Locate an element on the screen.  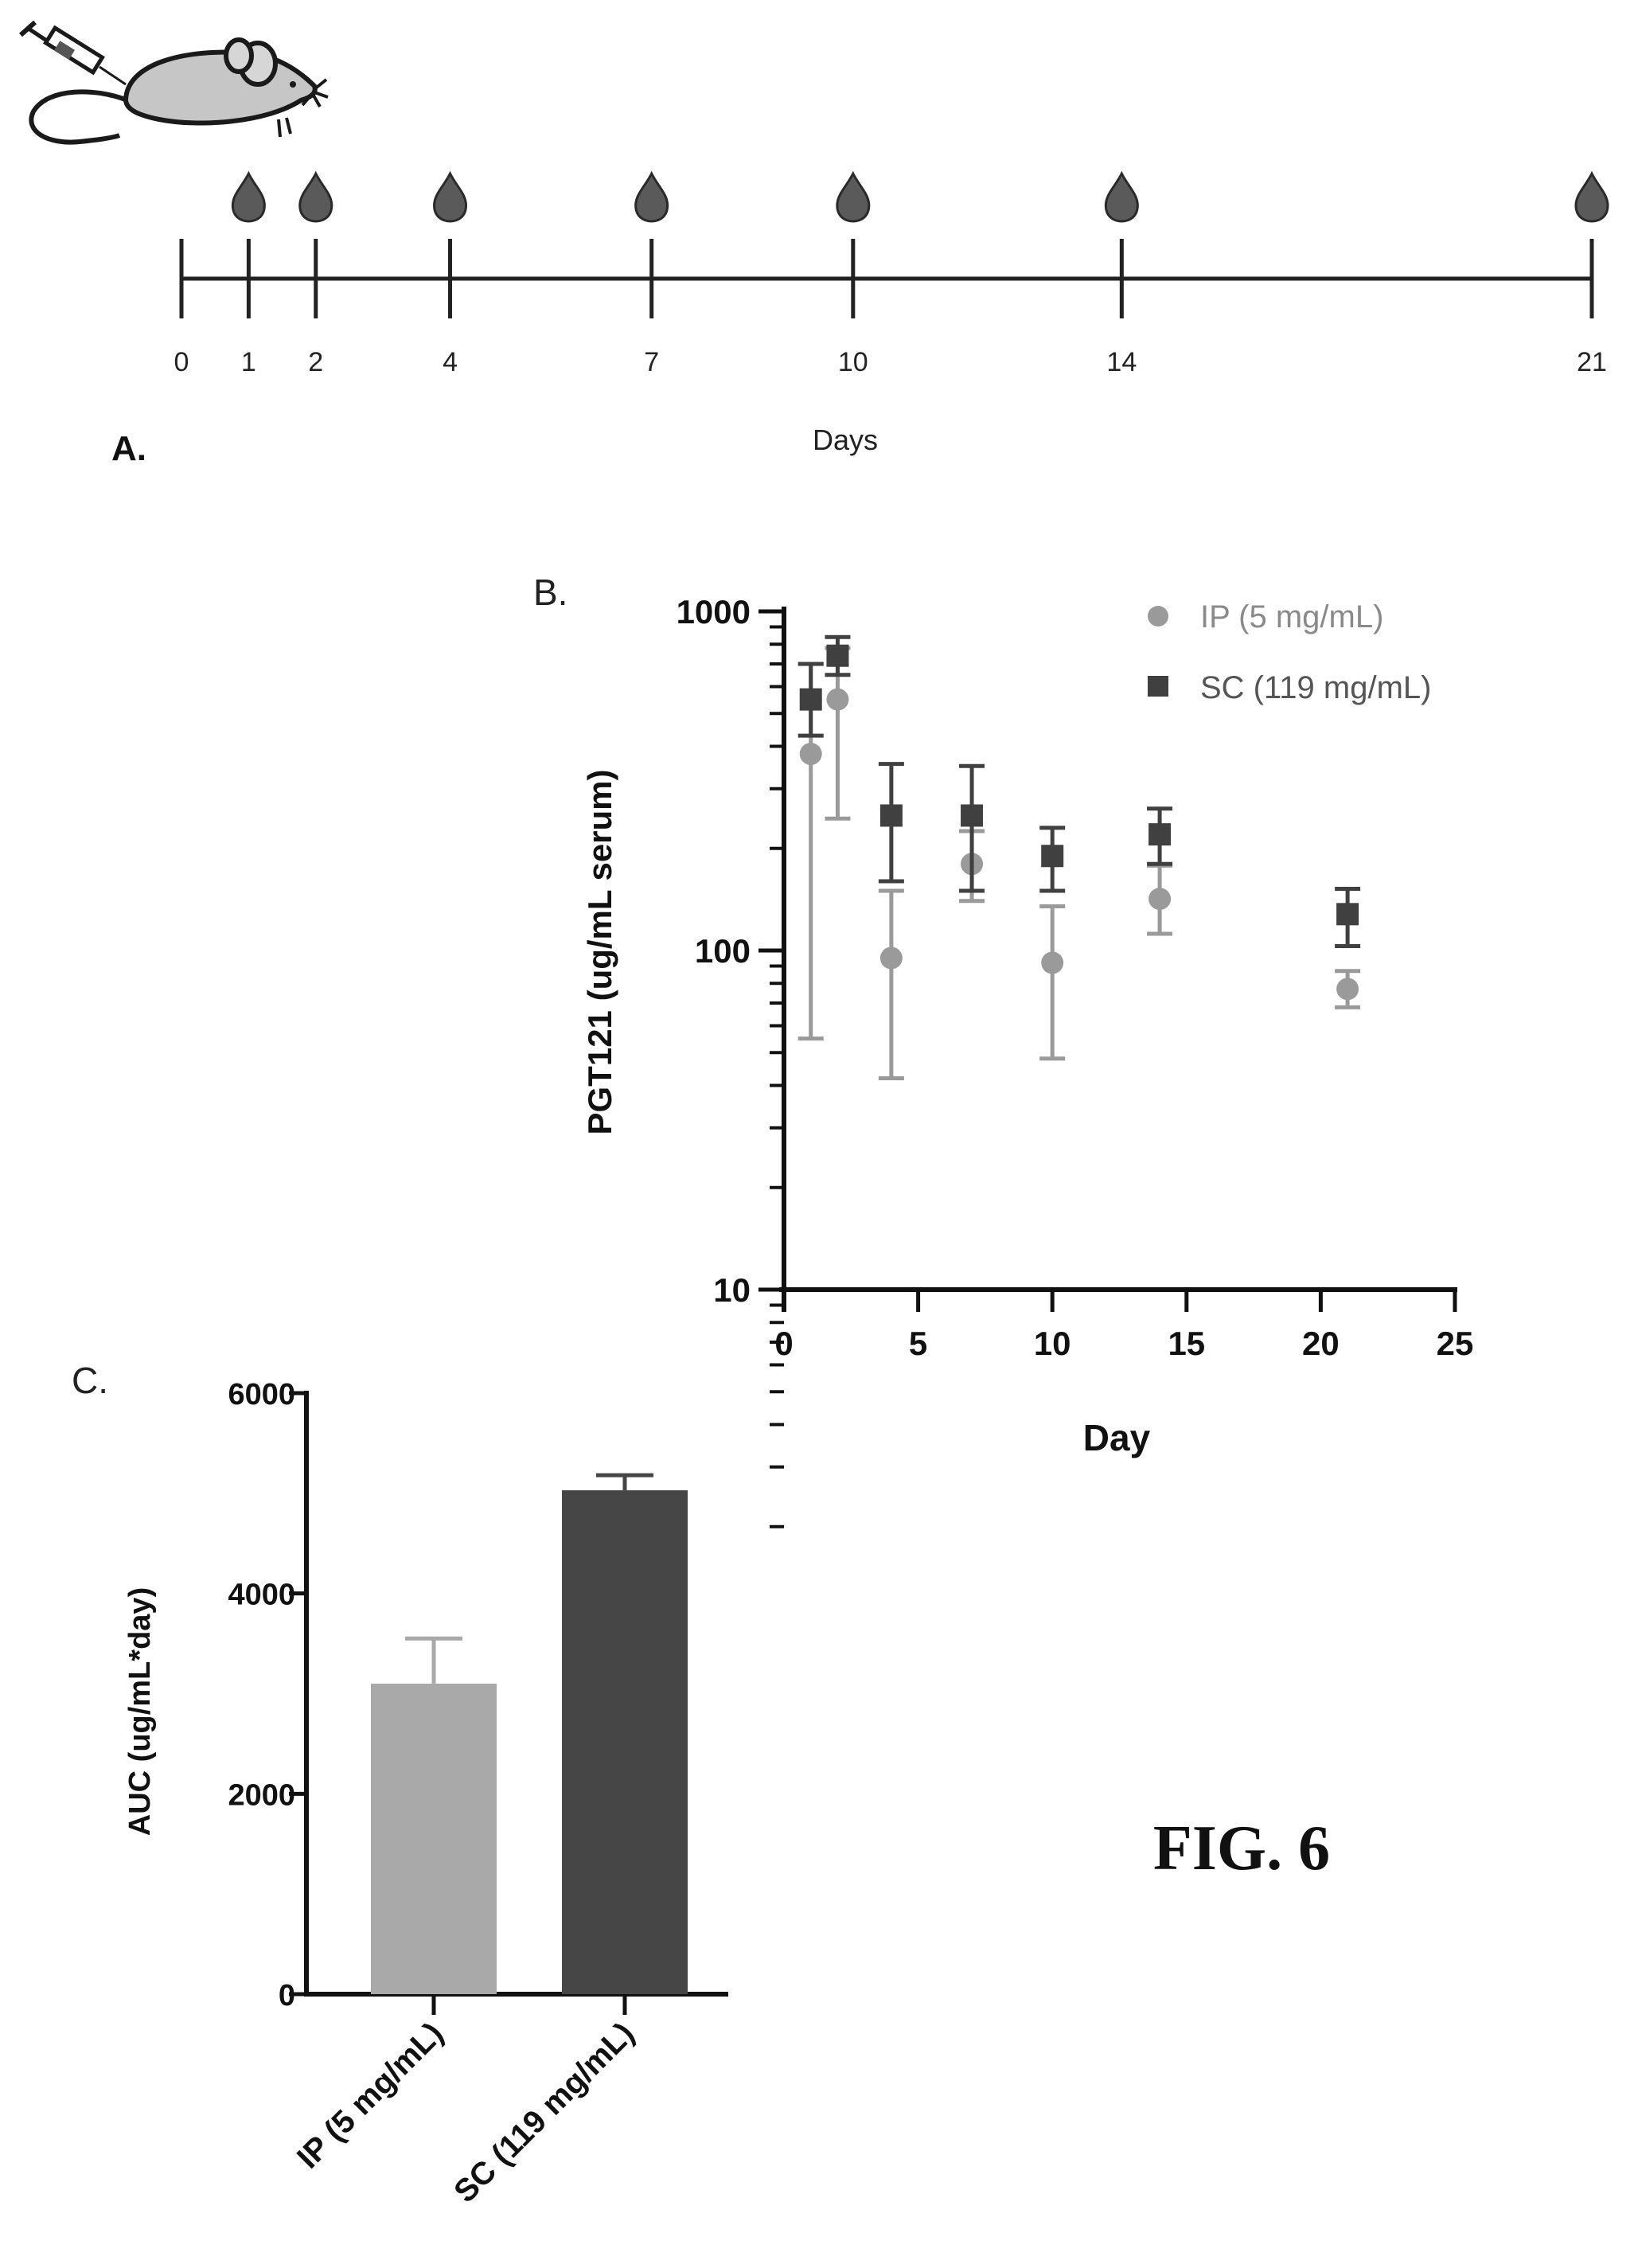
timeline-tick-label: 0 is located at coordinates (181, 362).